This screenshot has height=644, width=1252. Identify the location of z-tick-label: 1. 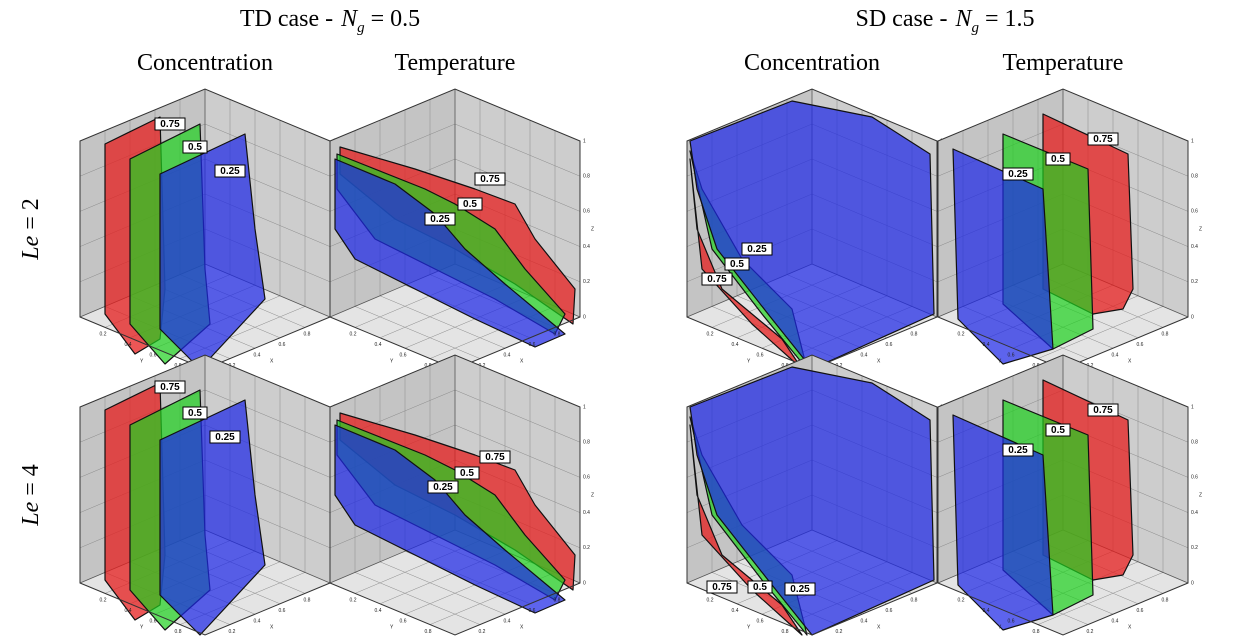
(584, 407).